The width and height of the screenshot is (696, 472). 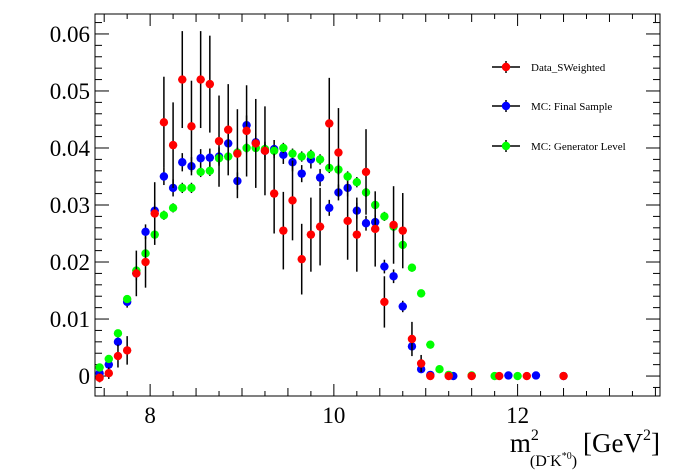 What do you see at coordinates (70, 205) in the screenshot?
I see `y-tick-label: 0.03` at bounding box center [70, 205].